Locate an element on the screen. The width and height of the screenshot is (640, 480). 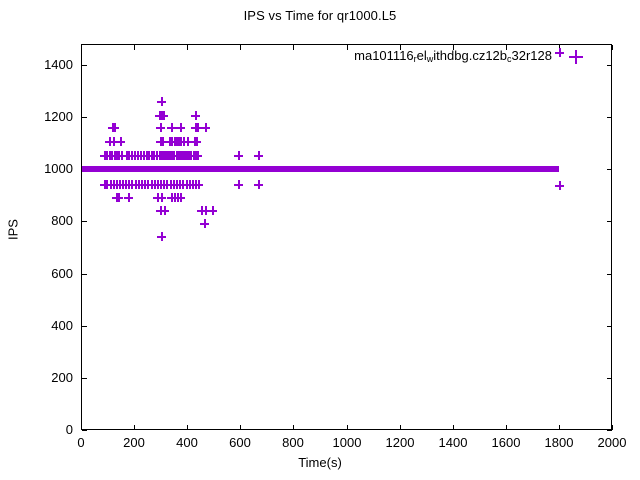
x-tick-label: 1200 is located at coordinates (400, 442).